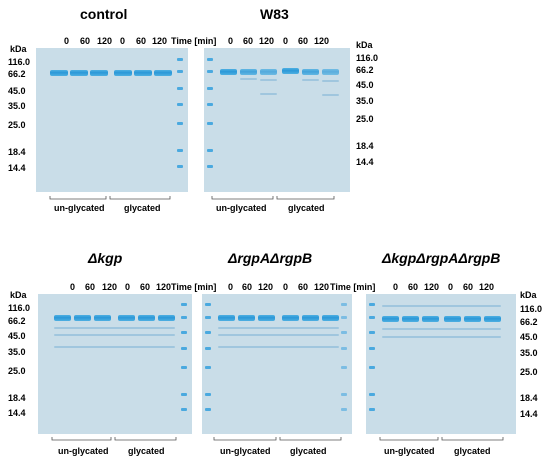 This screenshot has height=464, width=550. Describe the element at coordinates (115, 364) in the screenshot. I see `gel-image-kgp` at that location.